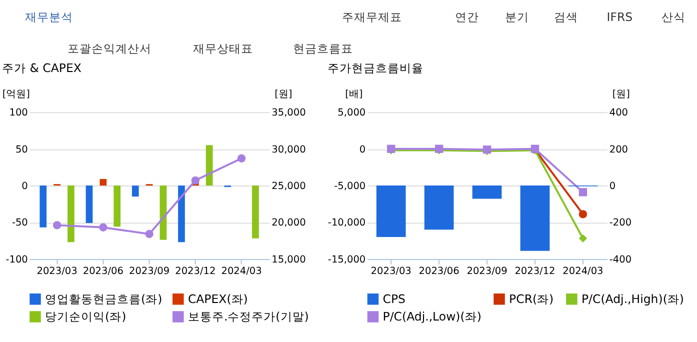 This screenshot has height=342, width=697. I want to click on legend-label: CAPEX(좌), so click(218, 299).